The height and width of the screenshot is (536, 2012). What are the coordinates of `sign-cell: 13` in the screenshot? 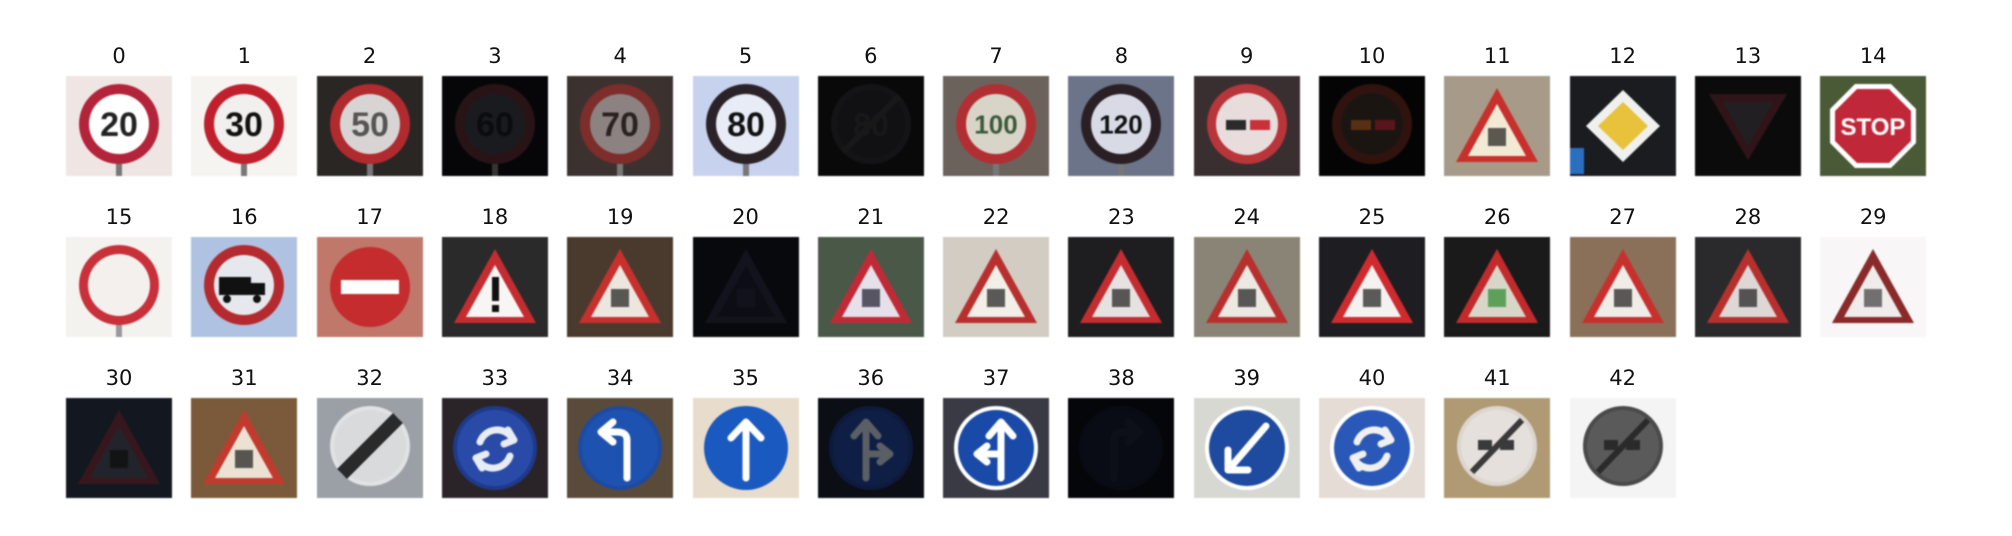 It's located at (1747, 110).